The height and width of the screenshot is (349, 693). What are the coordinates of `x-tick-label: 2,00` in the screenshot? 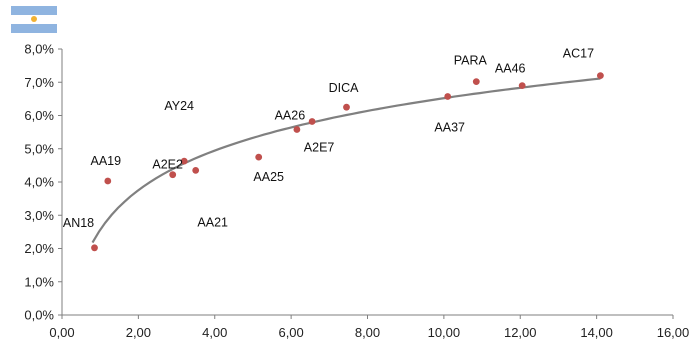 It's located at (138, 332).